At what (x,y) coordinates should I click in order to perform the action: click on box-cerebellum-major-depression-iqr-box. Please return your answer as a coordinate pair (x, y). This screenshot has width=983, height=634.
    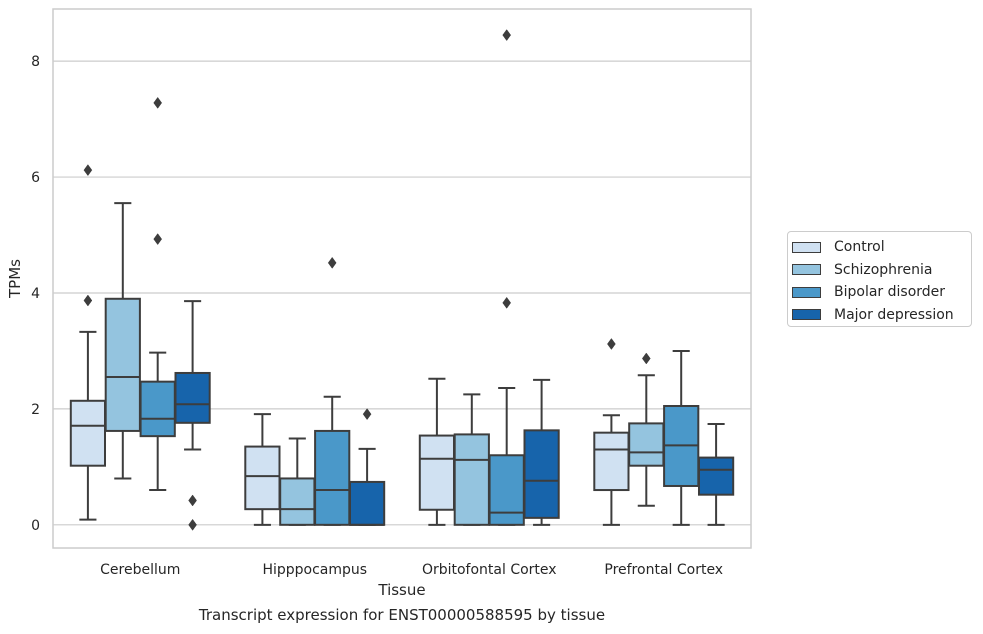
    Looking at the image, I should click on (192, 397).